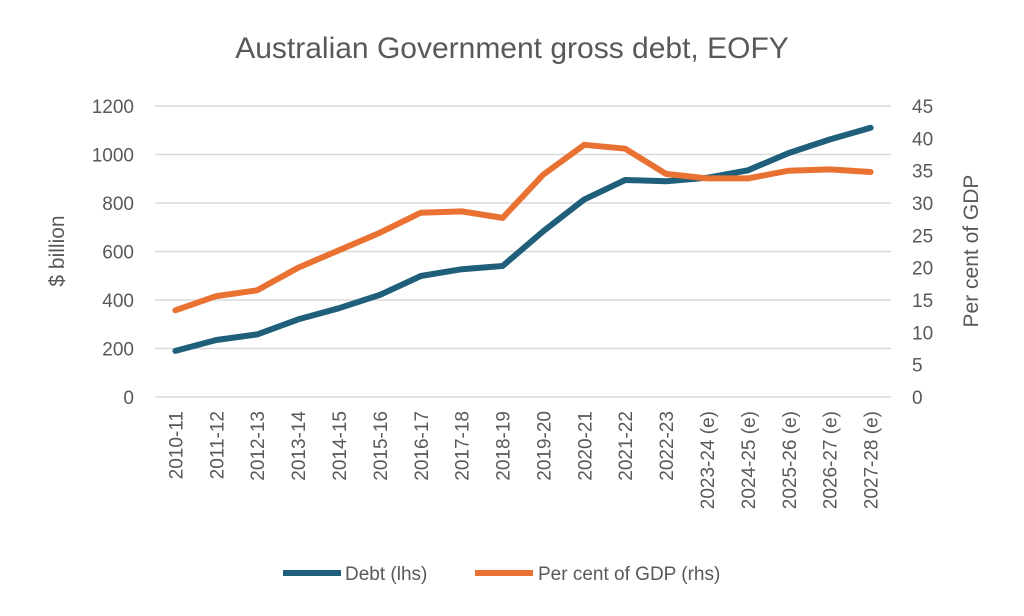 The height and width of the screenshot is (616, 1024). I want to click on left-tick-label: 800, so click(118, 204).